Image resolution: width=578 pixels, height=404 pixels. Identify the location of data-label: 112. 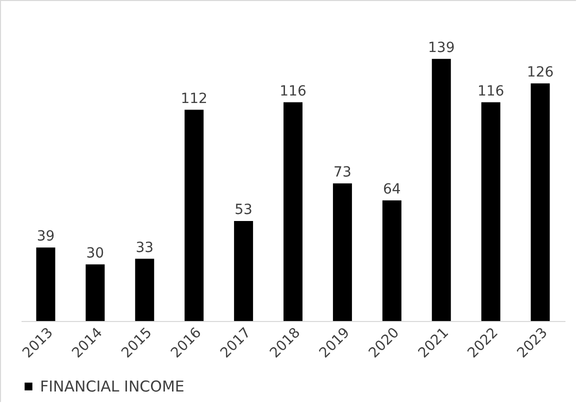
(194, 98).